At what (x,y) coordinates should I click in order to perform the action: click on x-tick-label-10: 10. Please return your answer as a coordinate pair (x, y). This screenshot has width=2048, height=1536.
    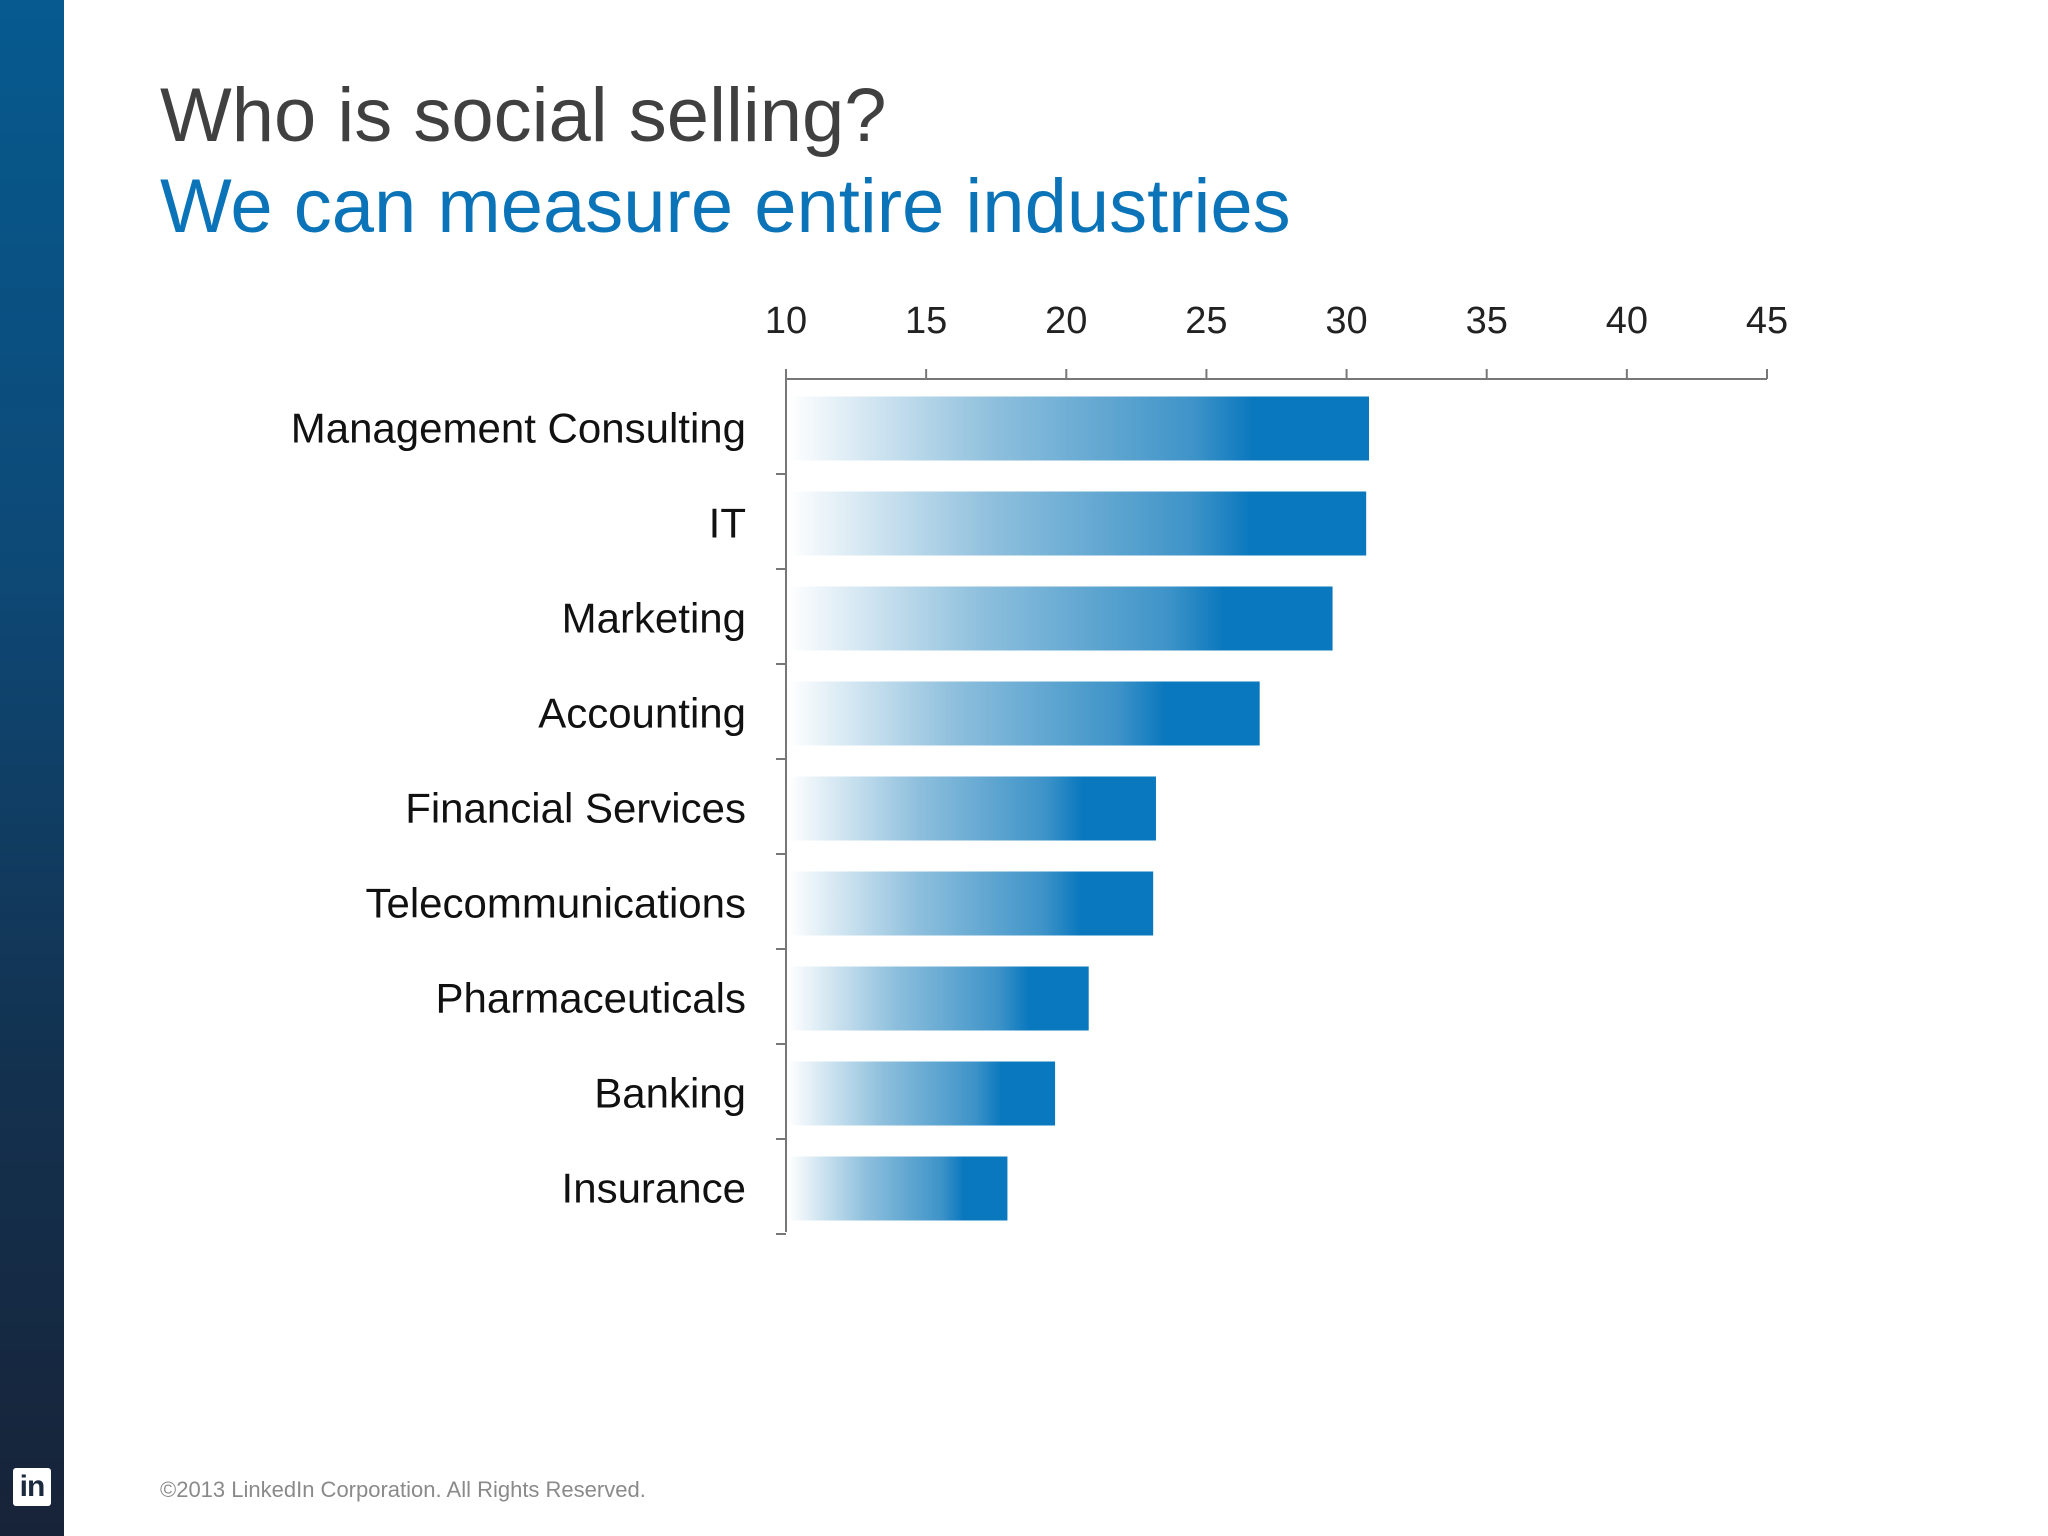
    Looking at the image, I should click on (786, 321).